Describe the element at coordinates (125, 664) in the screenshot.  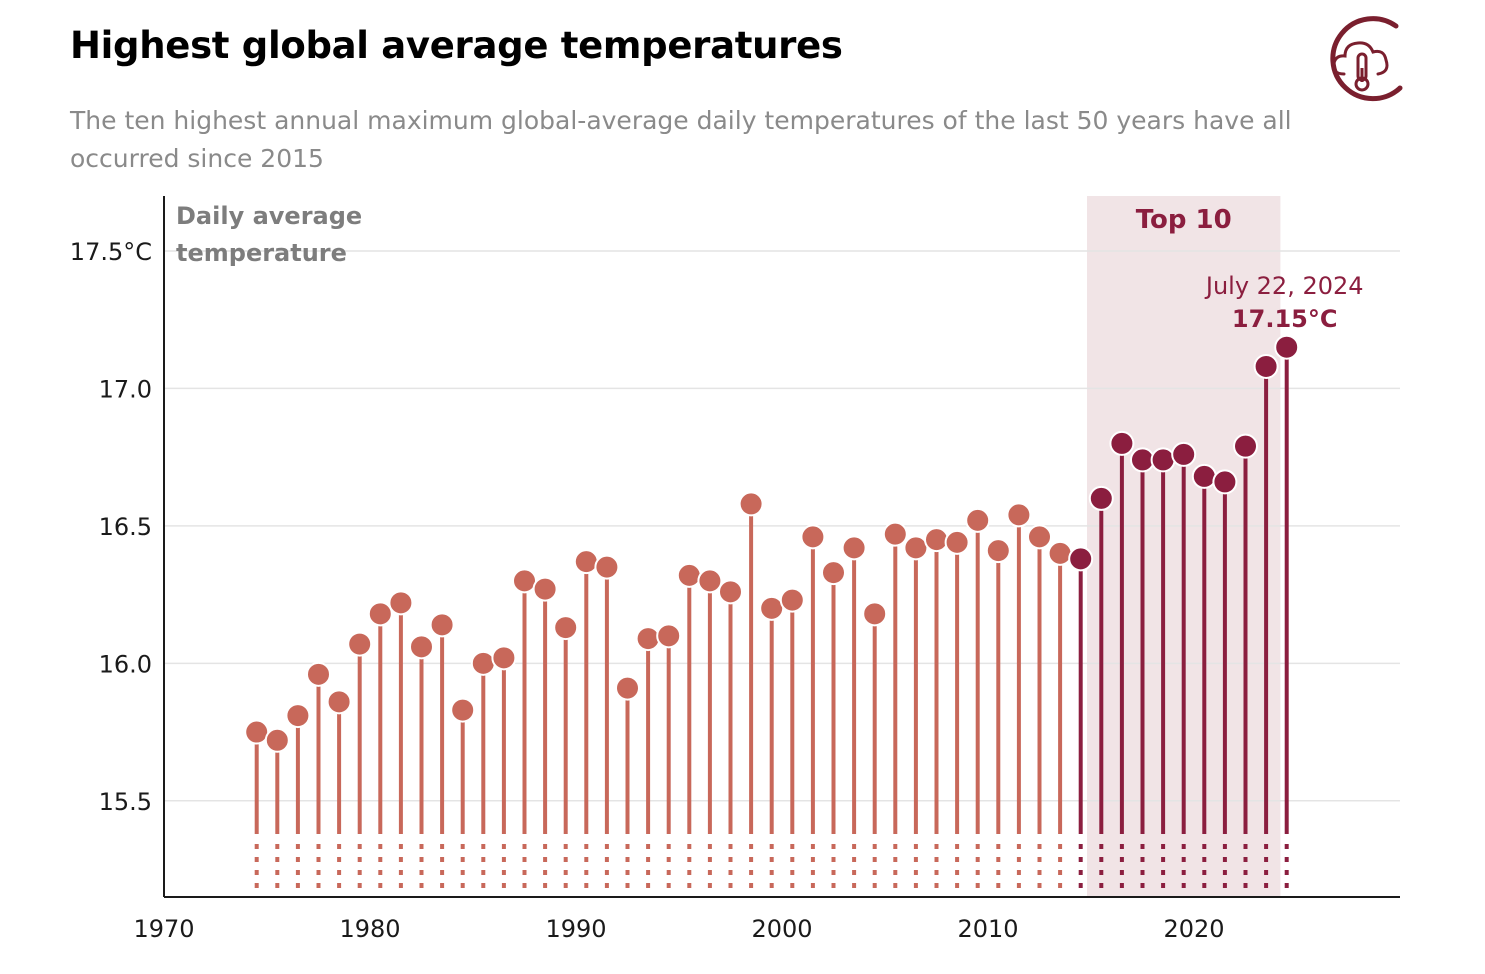
I see `y-tick-label: 16.0` at that location.